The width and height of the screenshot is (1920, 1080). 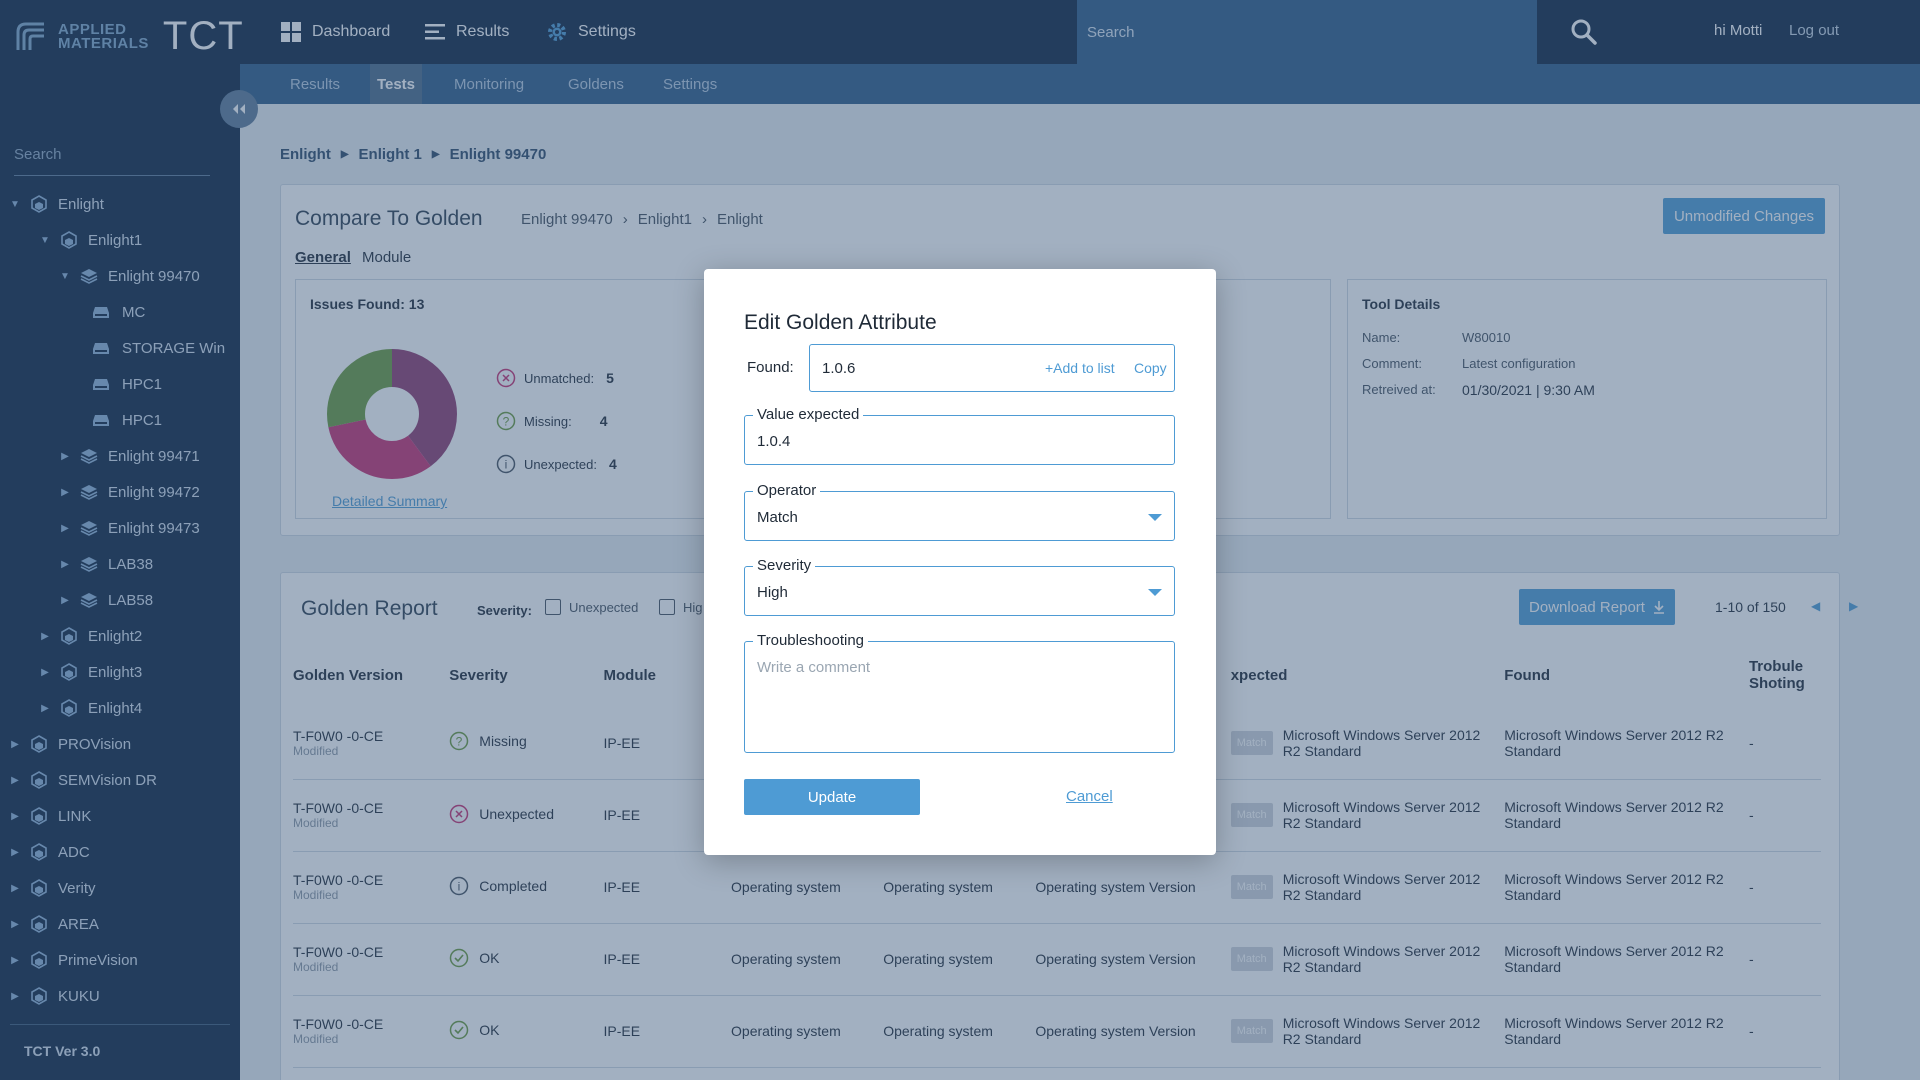 What do you see at coordinates (1584, 32) in the screenshot?
I see `search-icon` at bounding box center [1584, 32].